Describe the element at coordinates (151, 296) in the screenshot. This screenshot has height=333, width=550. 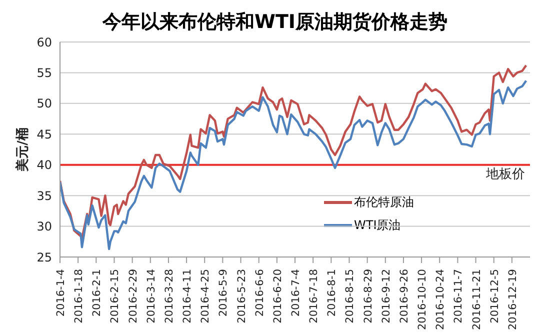
I see `x-tick-label: 2016-3-14` at that location.